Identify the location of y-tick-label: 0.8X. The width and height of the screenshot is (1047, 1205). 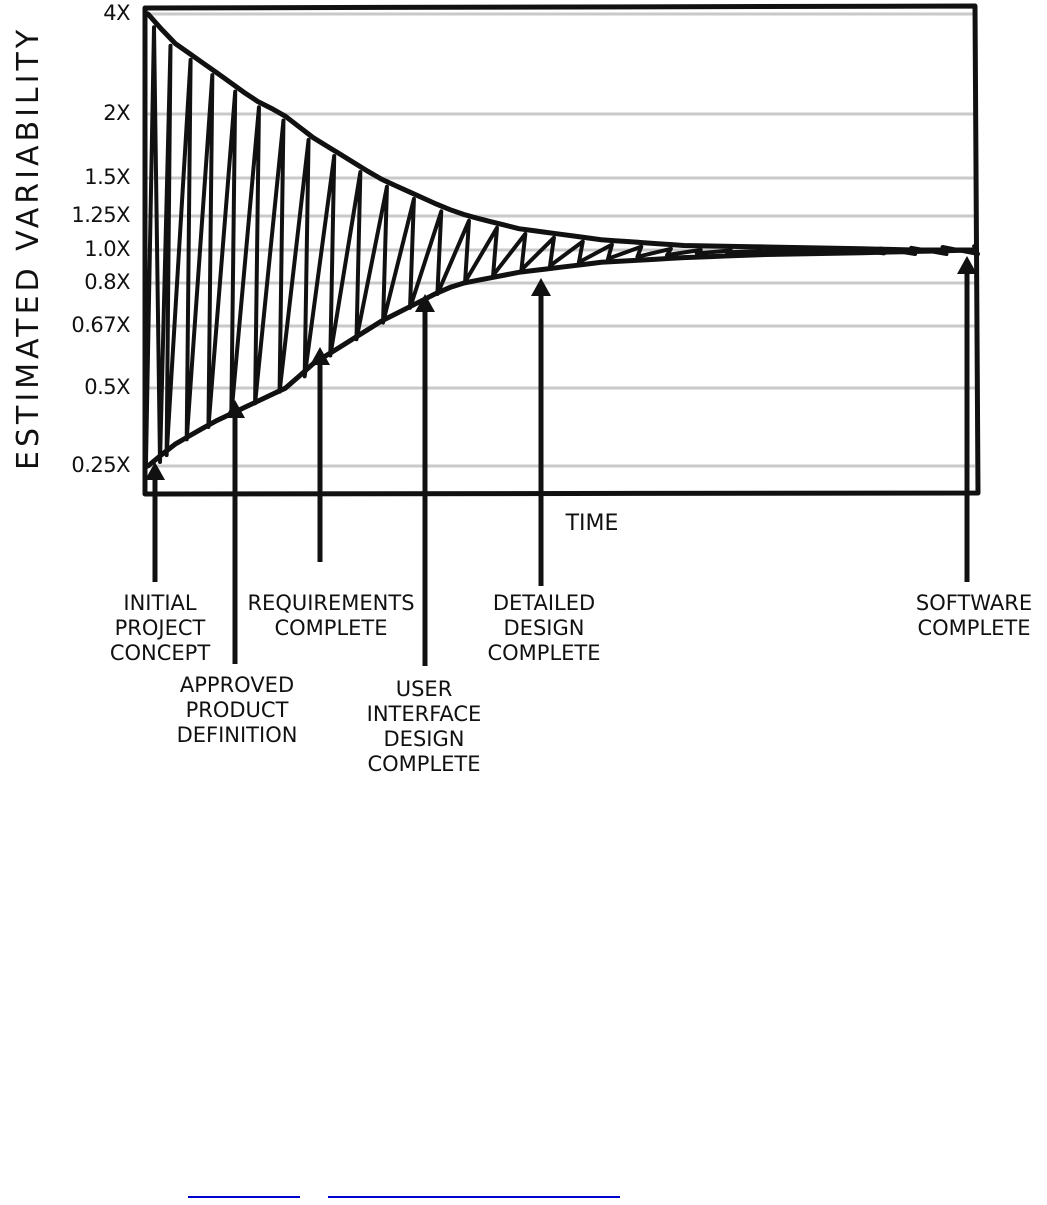
(107, 282).